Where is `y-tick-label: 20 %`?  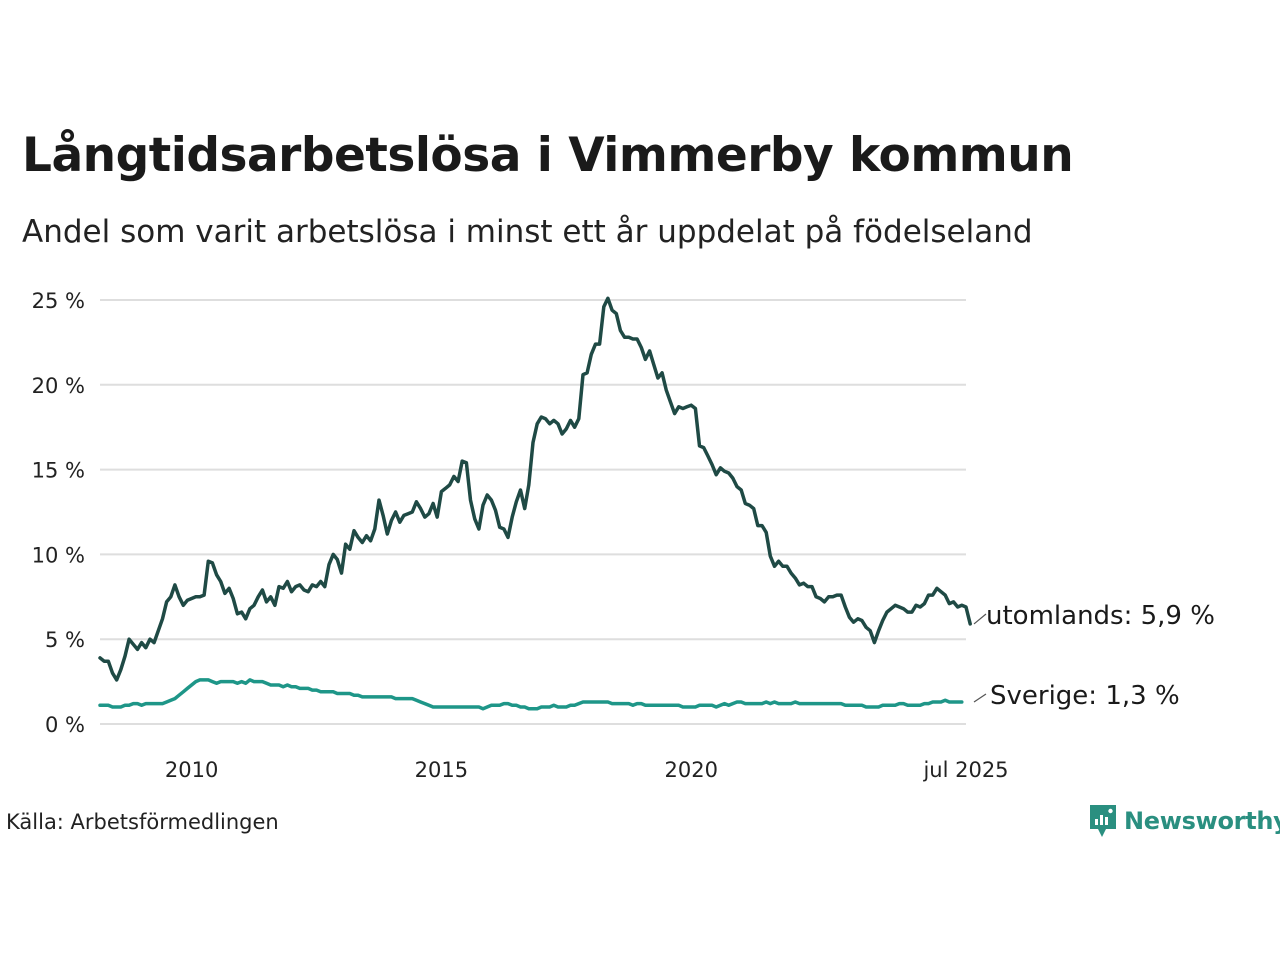 y-tick-label: 20 % is located at coordinates (58, 386).